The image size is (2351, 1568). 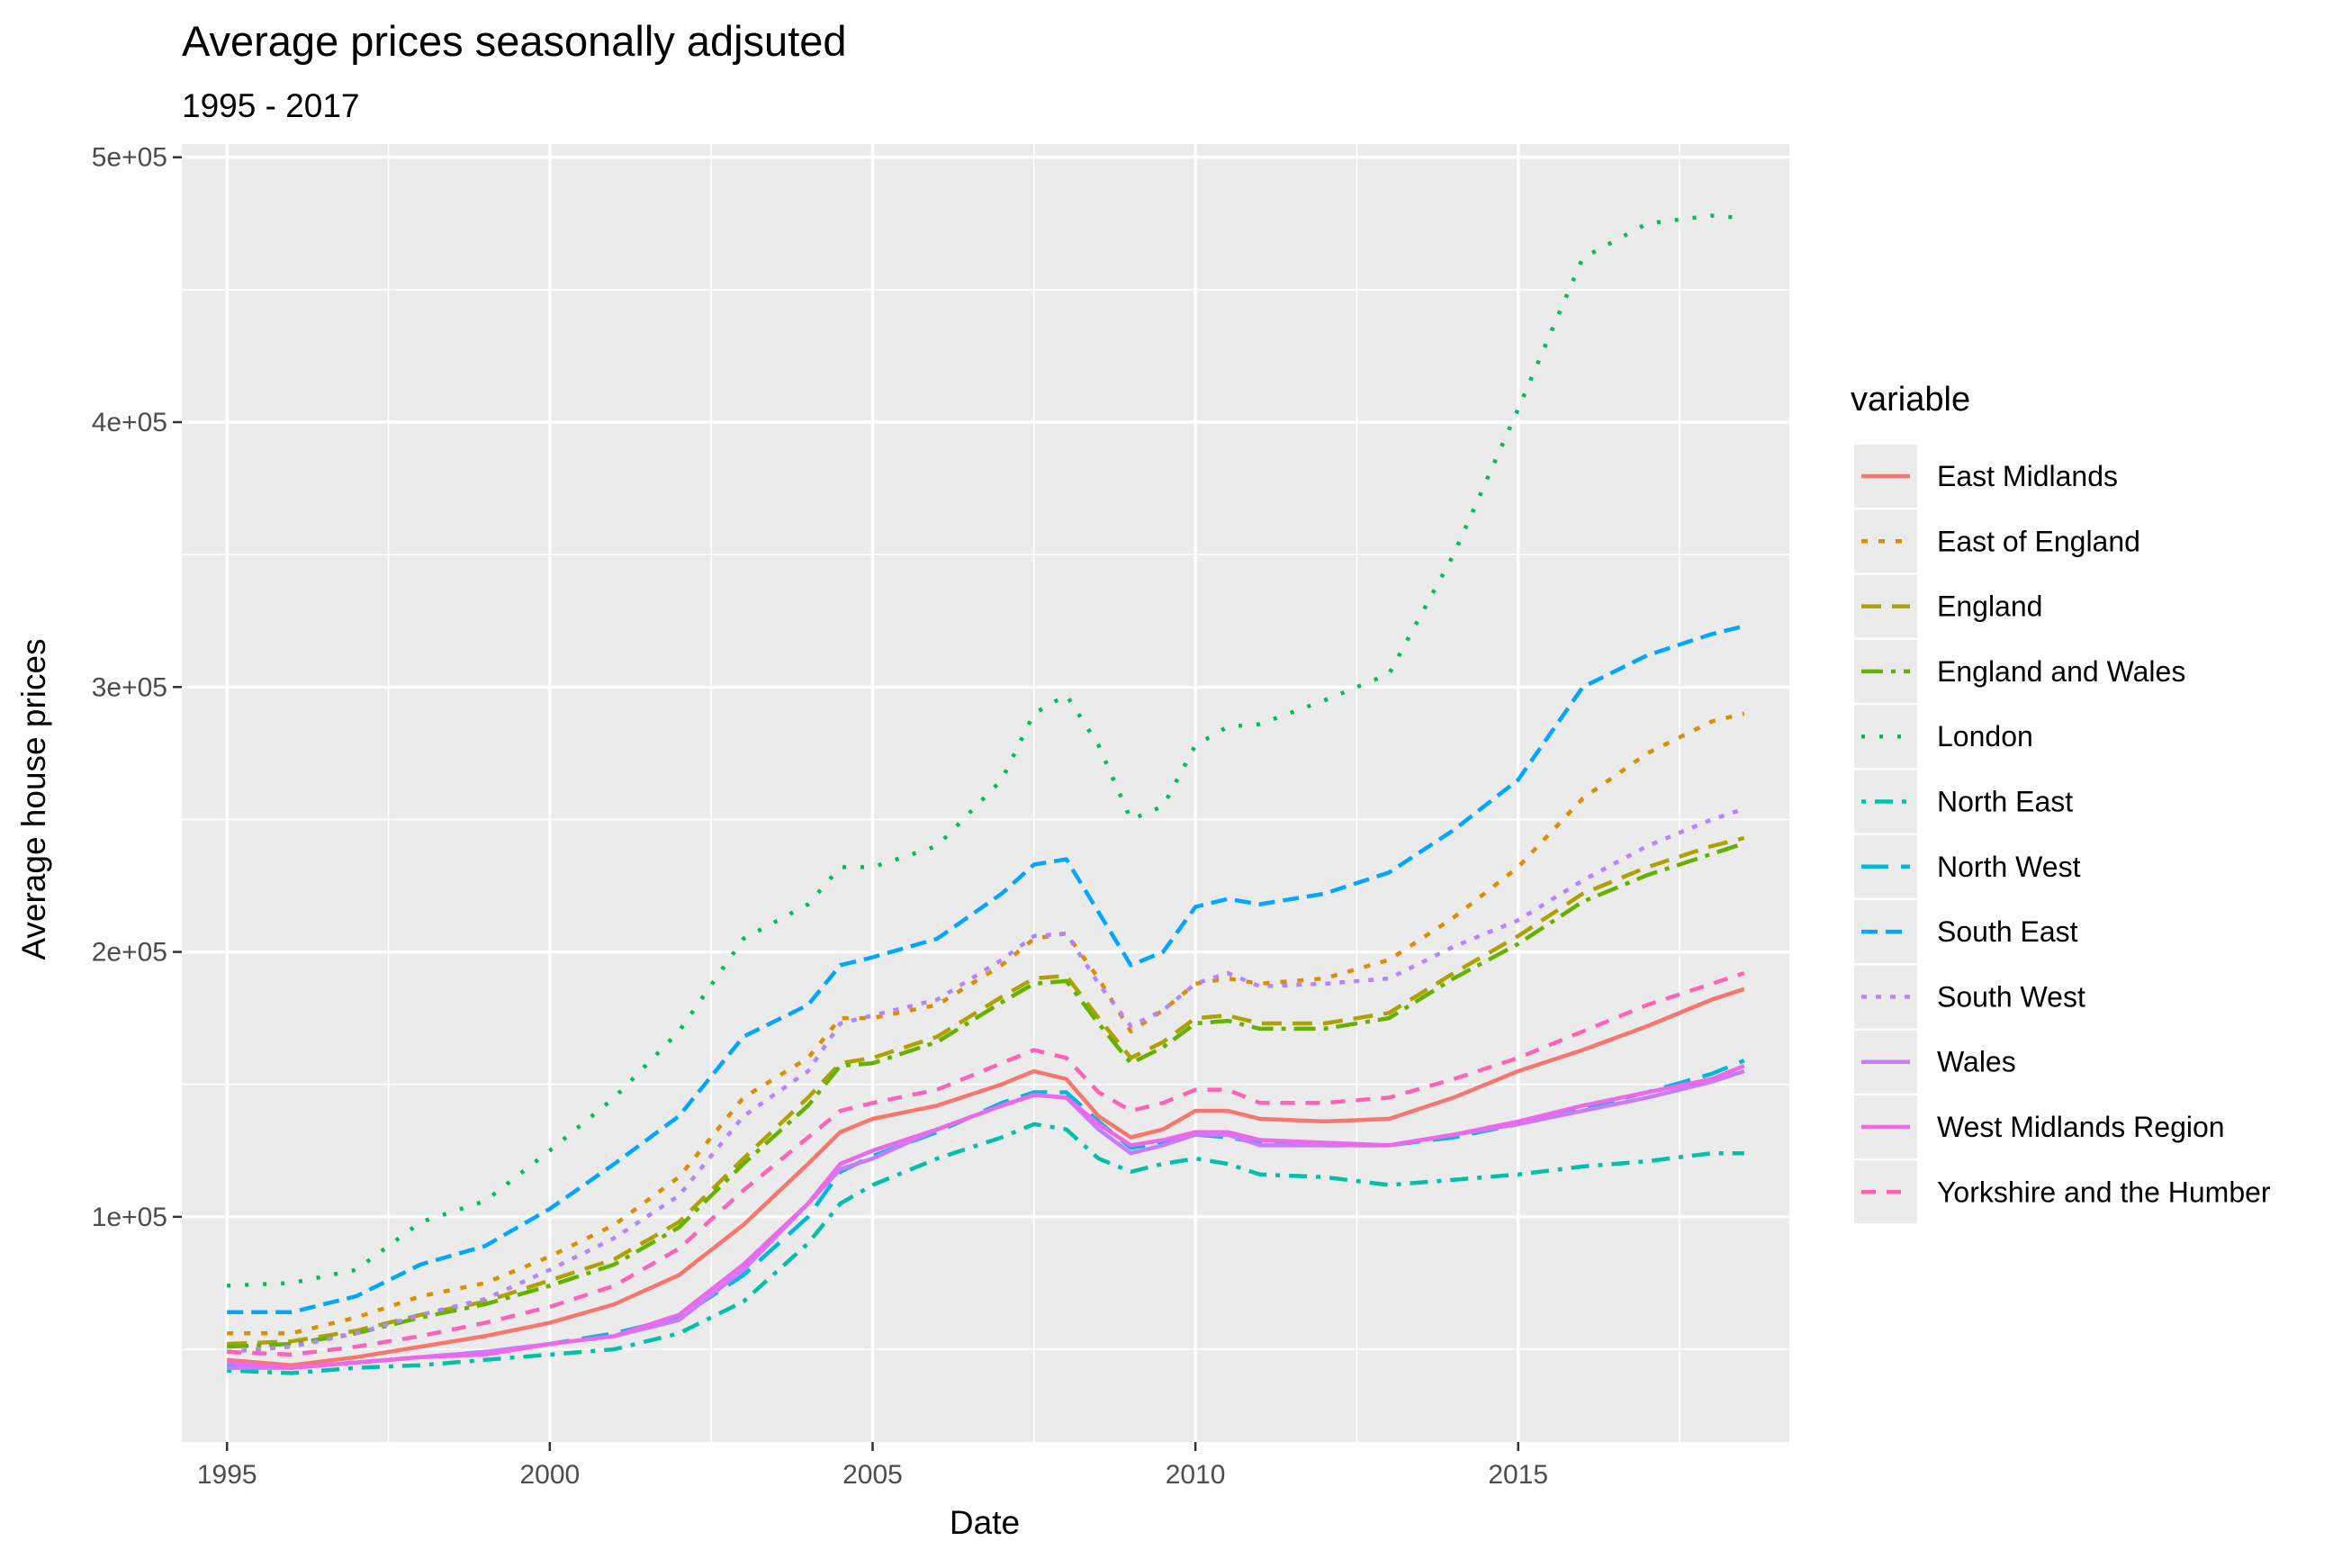 I want to click on legend-item: East of England, so click(x=1997, y=541).